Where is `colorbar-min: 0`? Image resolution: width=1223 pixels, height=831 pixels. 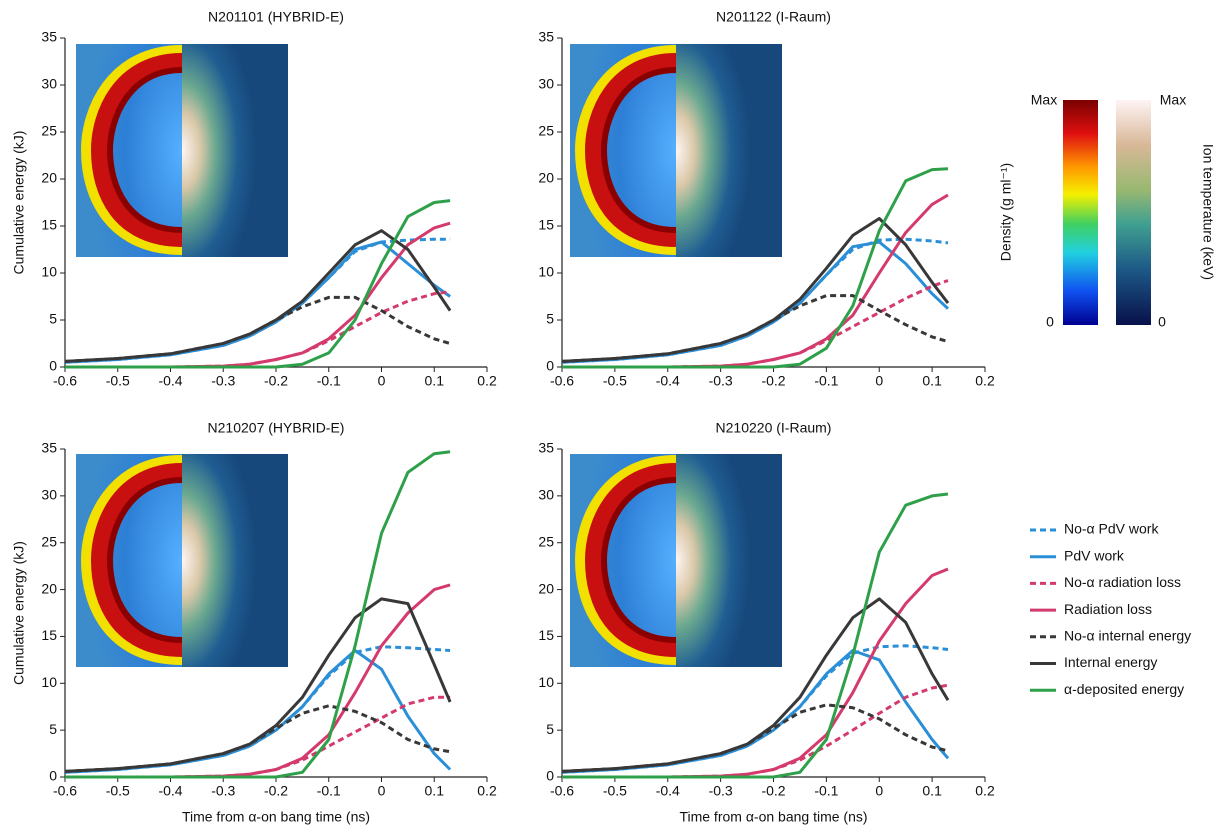
colorbar-min: 0 is located at coordinates (1162, 322).